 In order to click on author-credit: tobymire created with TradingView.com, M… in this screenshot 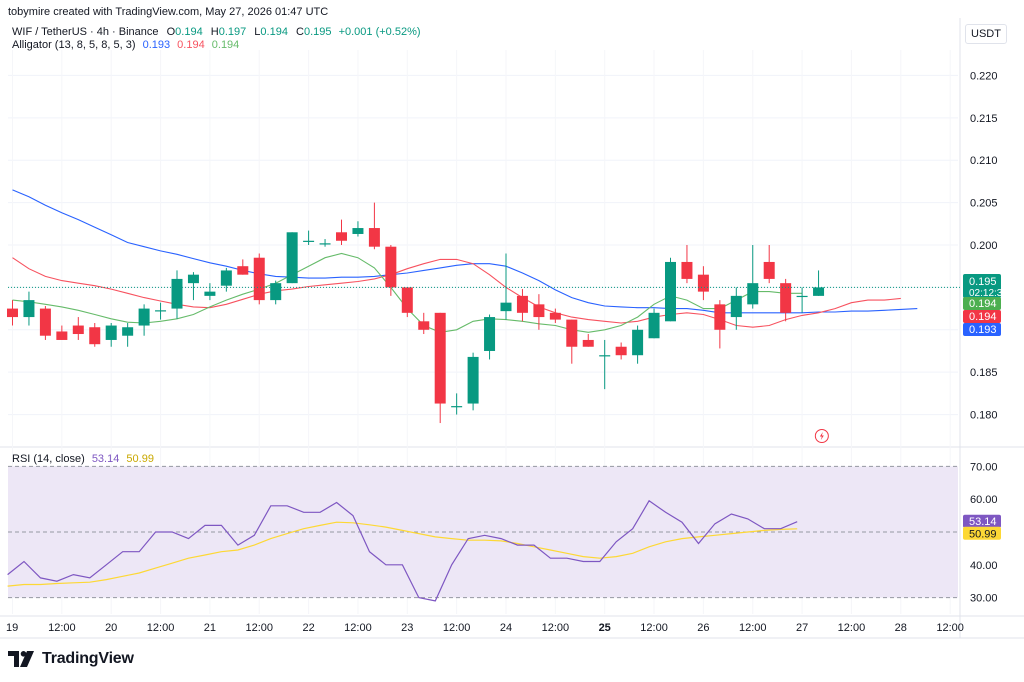, I will do `click(168, 12)`.